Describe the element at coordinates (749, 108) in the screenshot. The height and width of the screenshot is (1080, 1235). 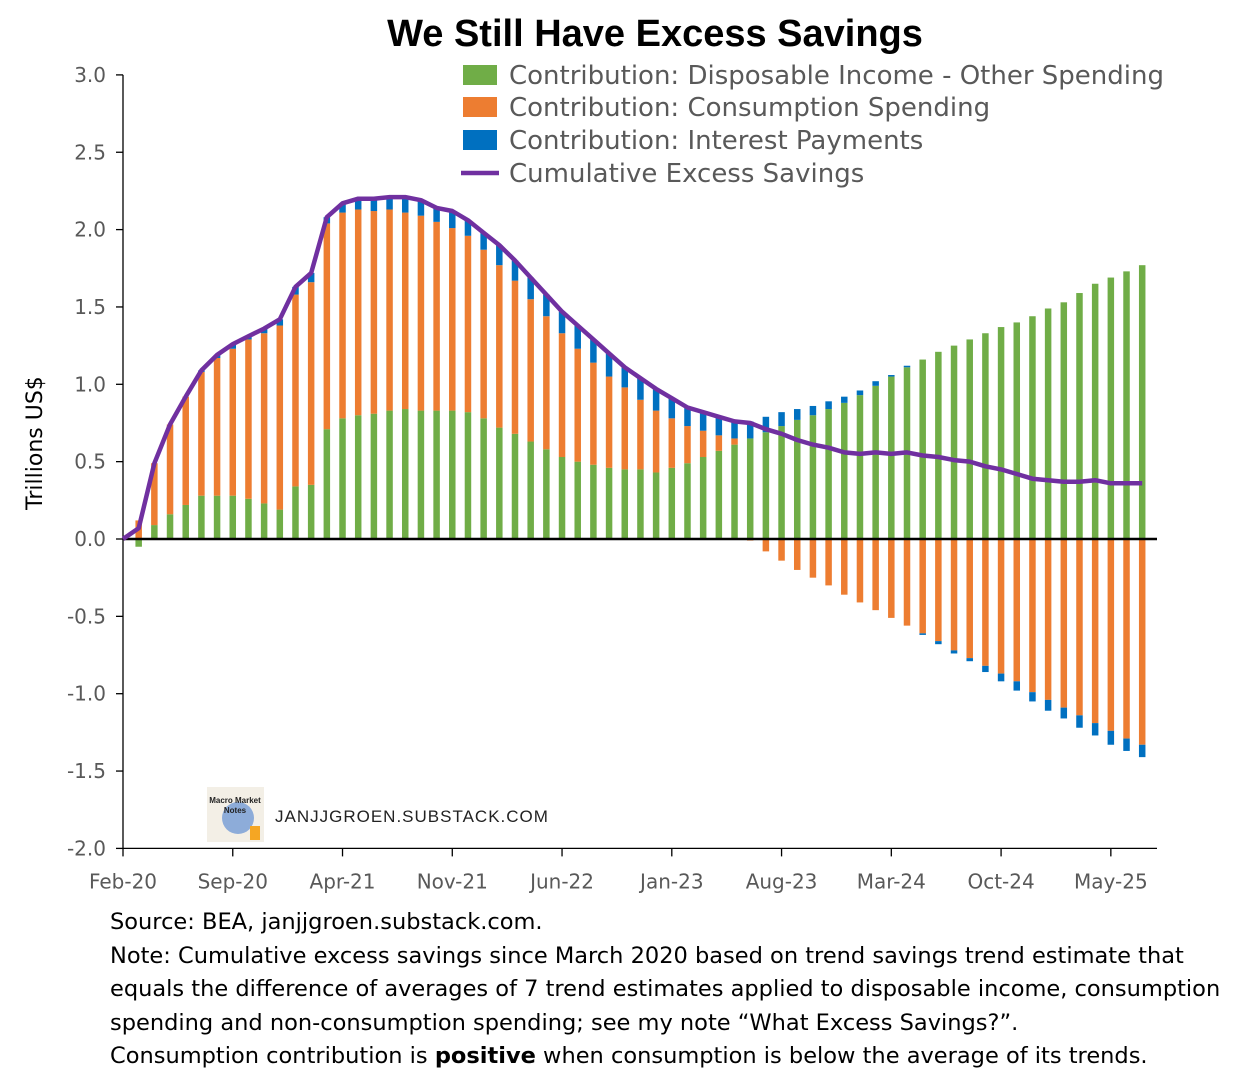
I see `legend-label: Contribution: Consumption Spending` at that location.